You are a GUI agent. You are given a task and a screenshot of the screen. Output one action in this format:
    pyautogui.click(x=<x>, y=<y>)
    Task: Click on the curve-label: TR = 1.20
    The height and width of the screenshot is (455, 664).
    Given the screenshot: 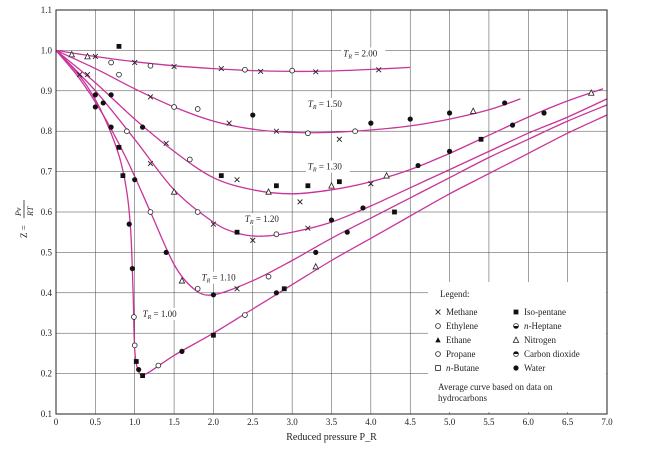 What is the action you would take?
    pyautogui.click(x=262, y=220)
    